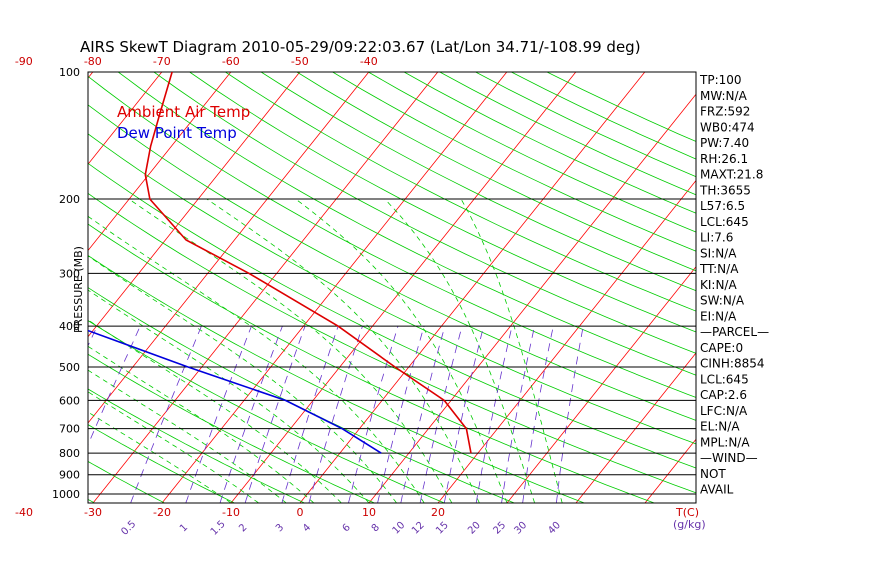 The width and height of the screenshot is (870, 564). Describe the element at coordinates (69, 453) in the screenshot. I see `pressure-tick-label: 800` at that location.